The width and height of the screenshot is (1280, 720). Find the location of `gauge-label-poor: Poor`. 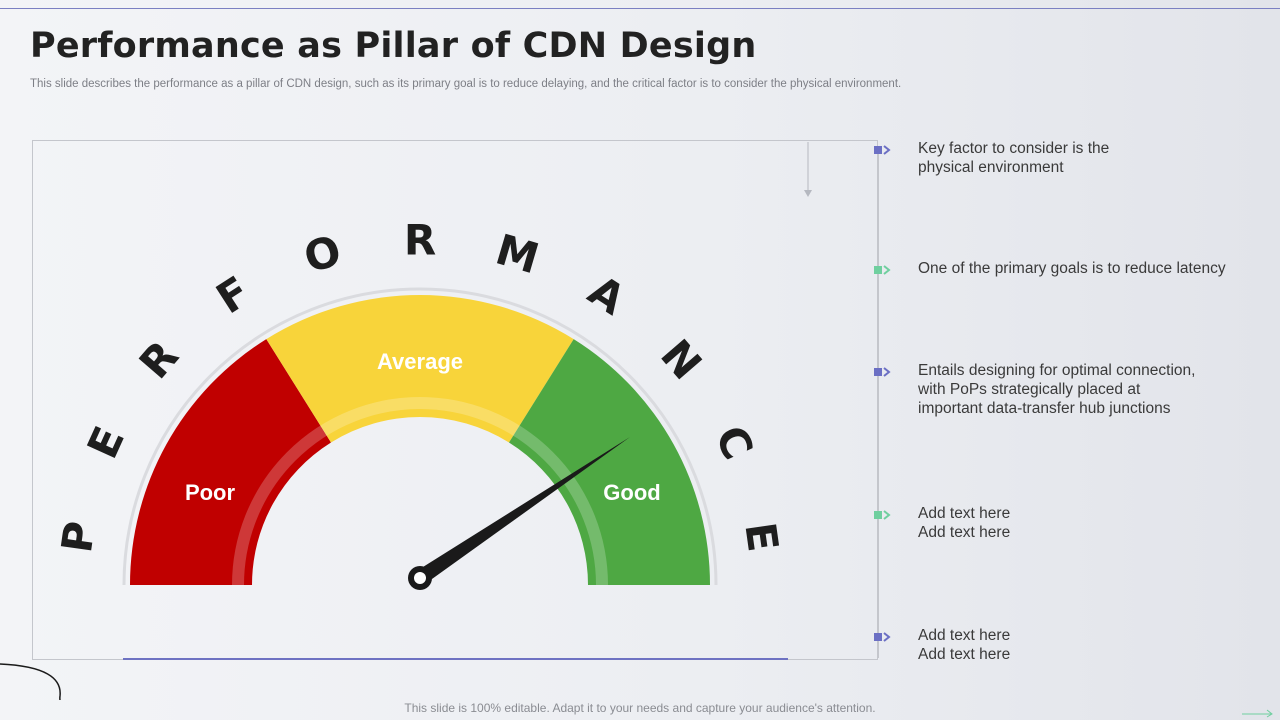

gauge-label-poor: Poor is located at coordinates (210, 492).